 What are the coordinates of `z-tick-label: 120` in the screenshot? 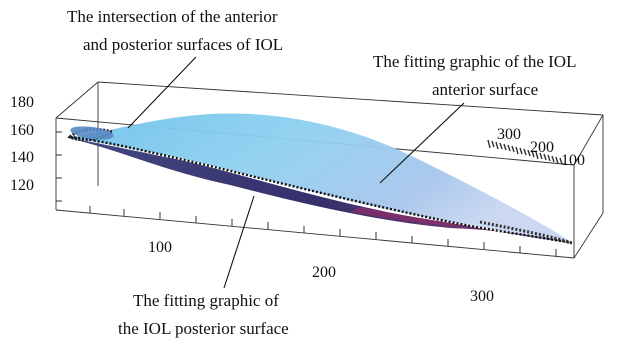 It's located at (22, 185).